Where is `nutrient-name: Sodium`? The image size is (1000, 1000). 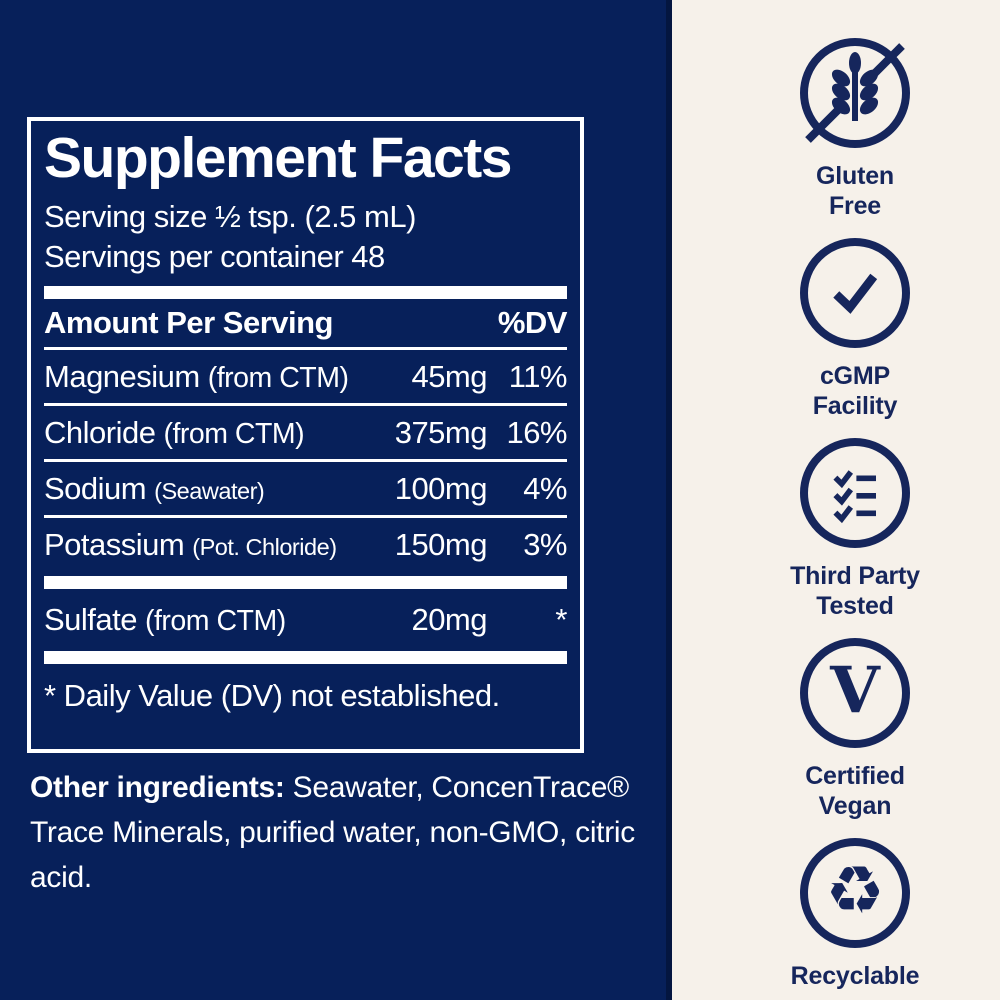 nutrient-name: Sodium is located at coordinates (95, 488).